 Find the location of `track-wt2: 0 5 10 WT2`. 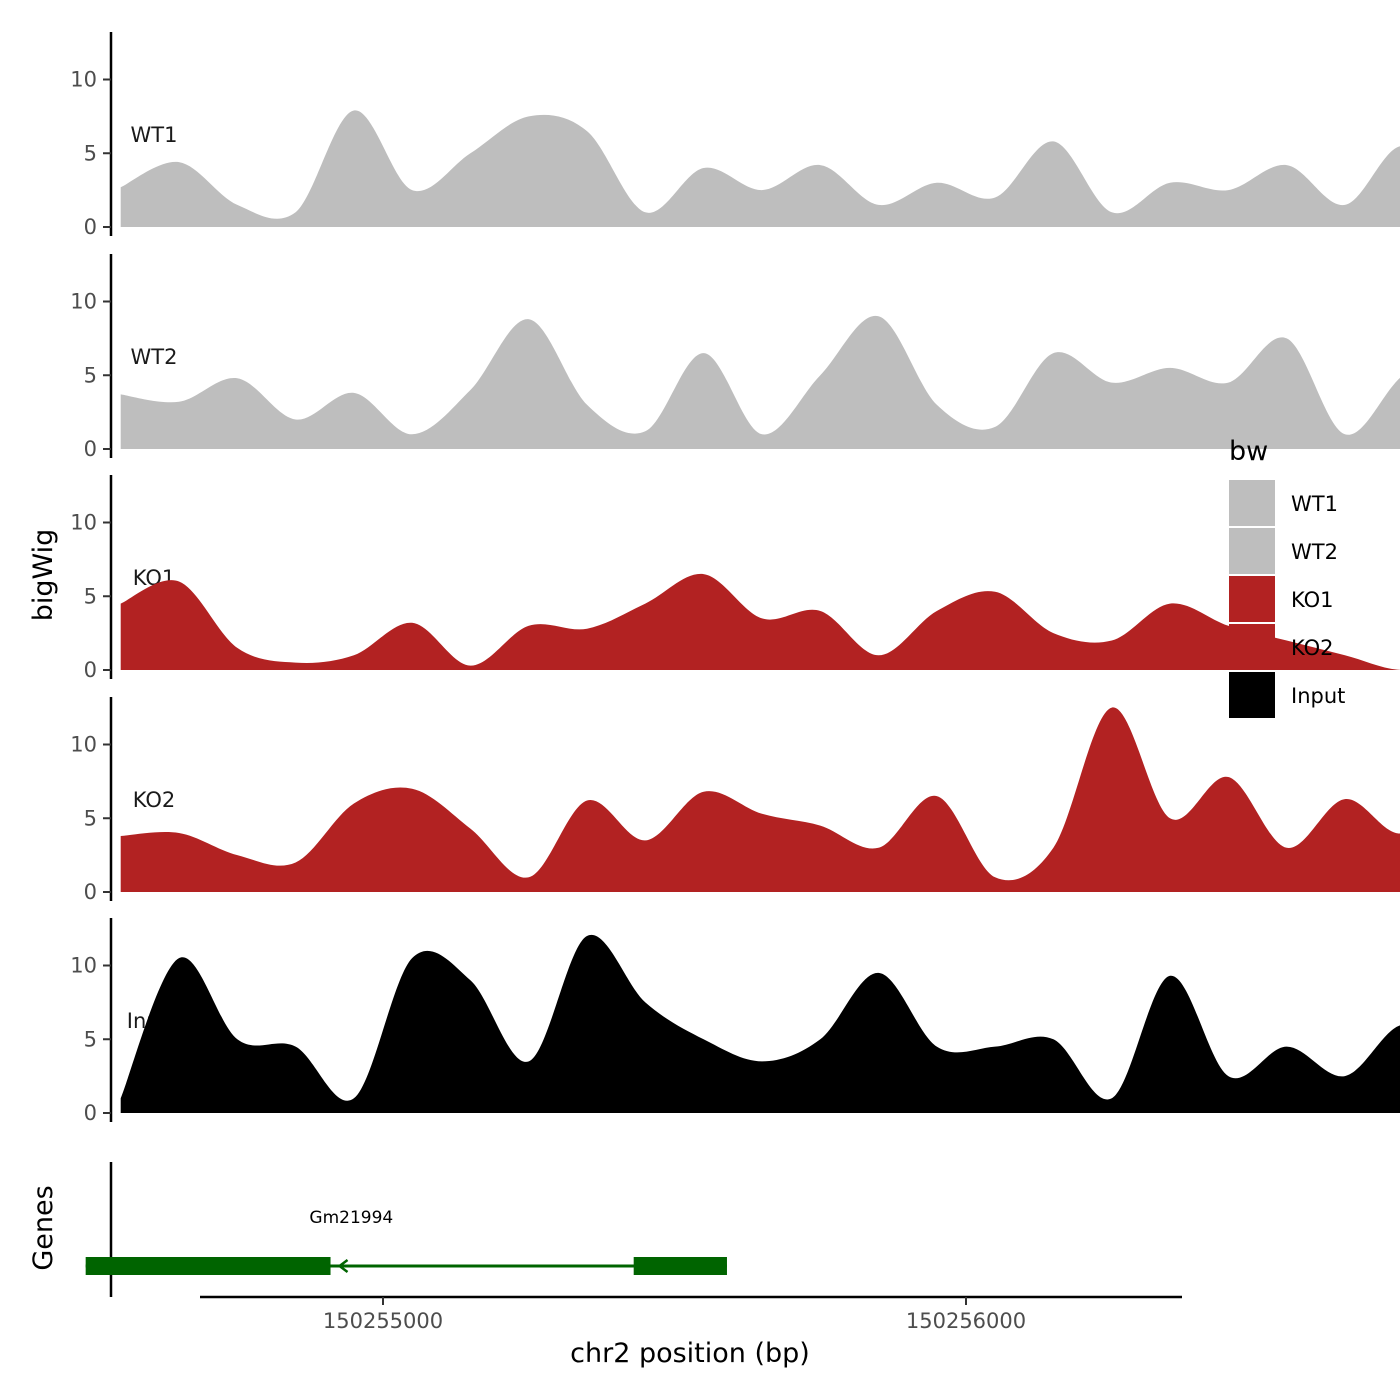

track-wt2: 0 5 10 WT2 is located at coordinates (735, 357).